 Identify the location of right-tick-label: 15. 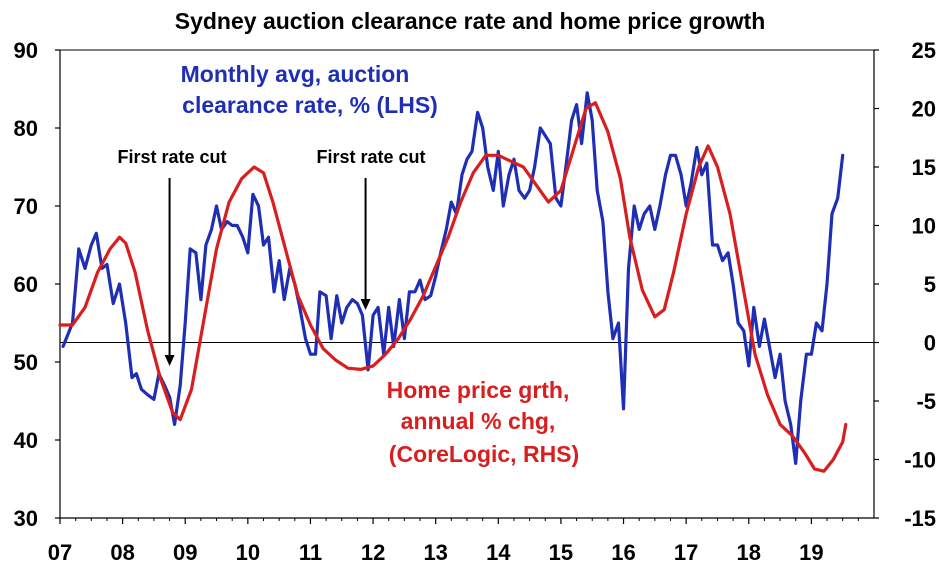
(924, 167).